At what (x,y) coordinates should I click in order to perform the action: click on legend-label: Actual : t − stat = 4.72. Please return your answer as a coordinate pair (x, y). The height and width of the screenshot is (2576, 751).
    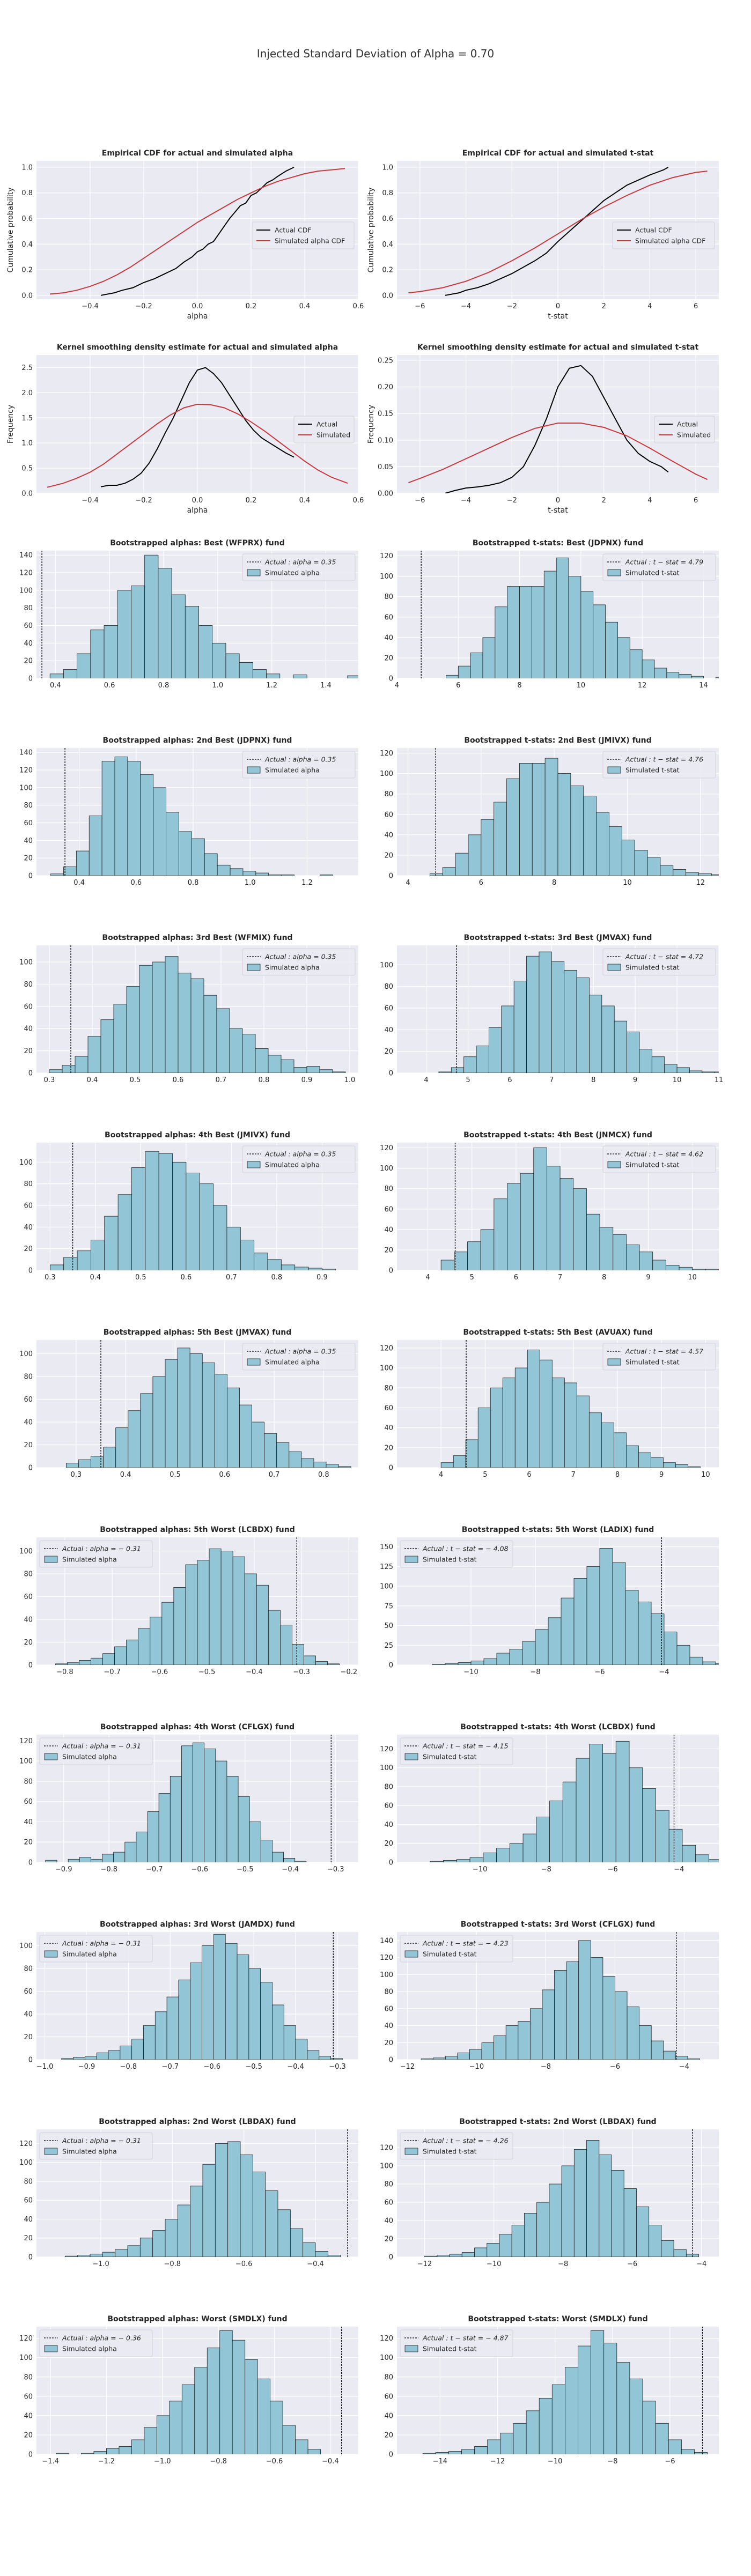
    Looking at the image, I should click on (664, 957).